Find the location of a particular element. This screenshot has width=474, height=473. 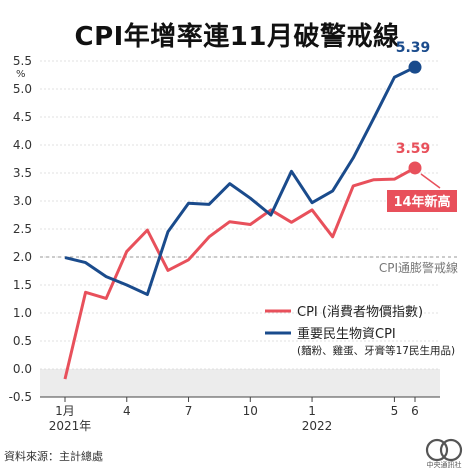

y-tick-label: 3.0 is located at coordinates (22, 201).